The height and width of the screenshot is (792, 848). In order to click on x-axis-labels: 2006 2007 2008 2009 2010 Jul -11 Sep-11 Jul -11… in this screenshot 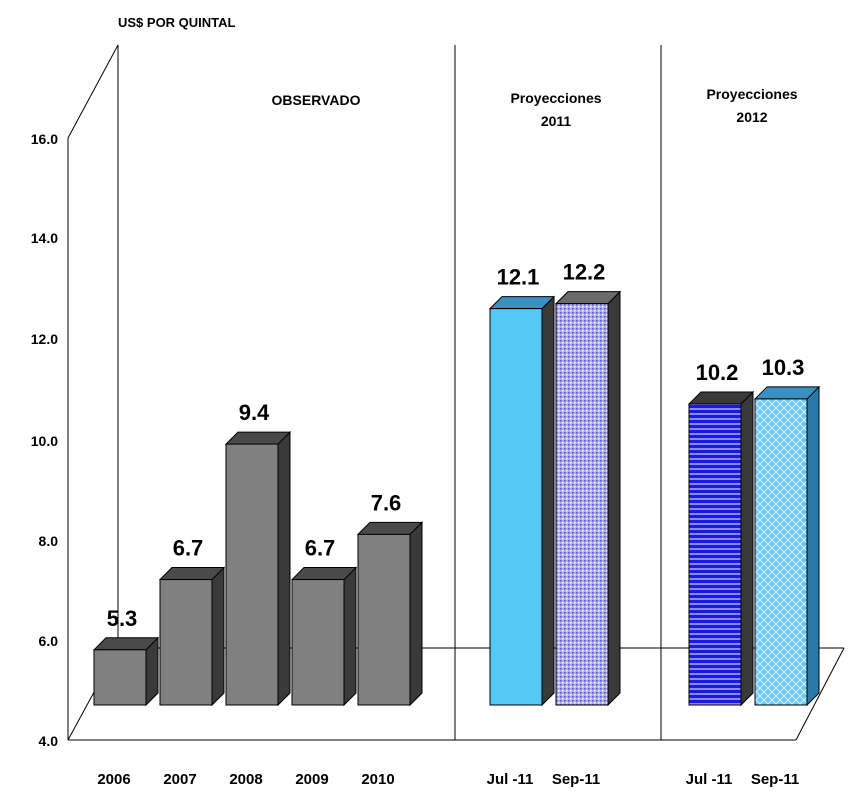, I will do `click(448, 779)`.